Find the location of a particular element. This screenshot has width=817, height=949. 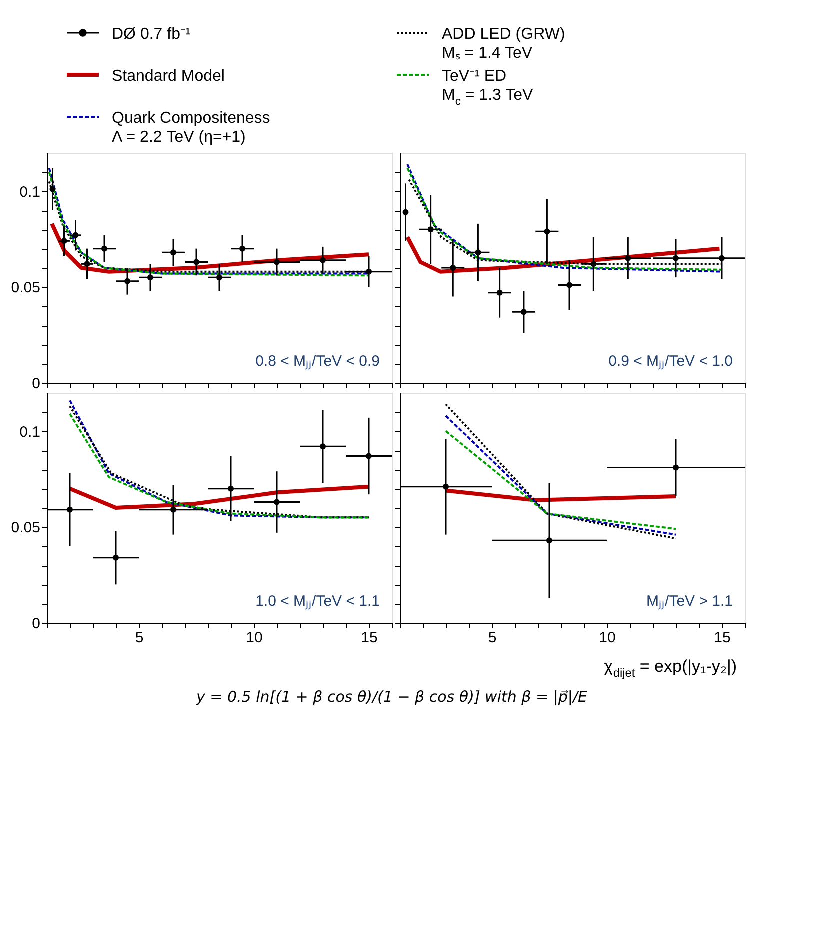

line-series is located at coordinates (219, 497).